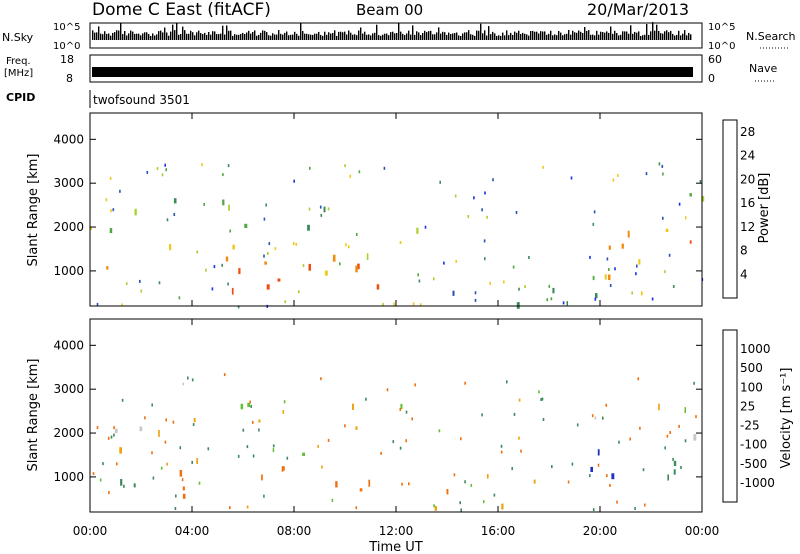 The height and width of the screenshot is (554, 800). What do you see at coordinates (751, 387) in the screenshot?
I see `velocity-colorbar-tick: 100` at bounding box center [751, 387].